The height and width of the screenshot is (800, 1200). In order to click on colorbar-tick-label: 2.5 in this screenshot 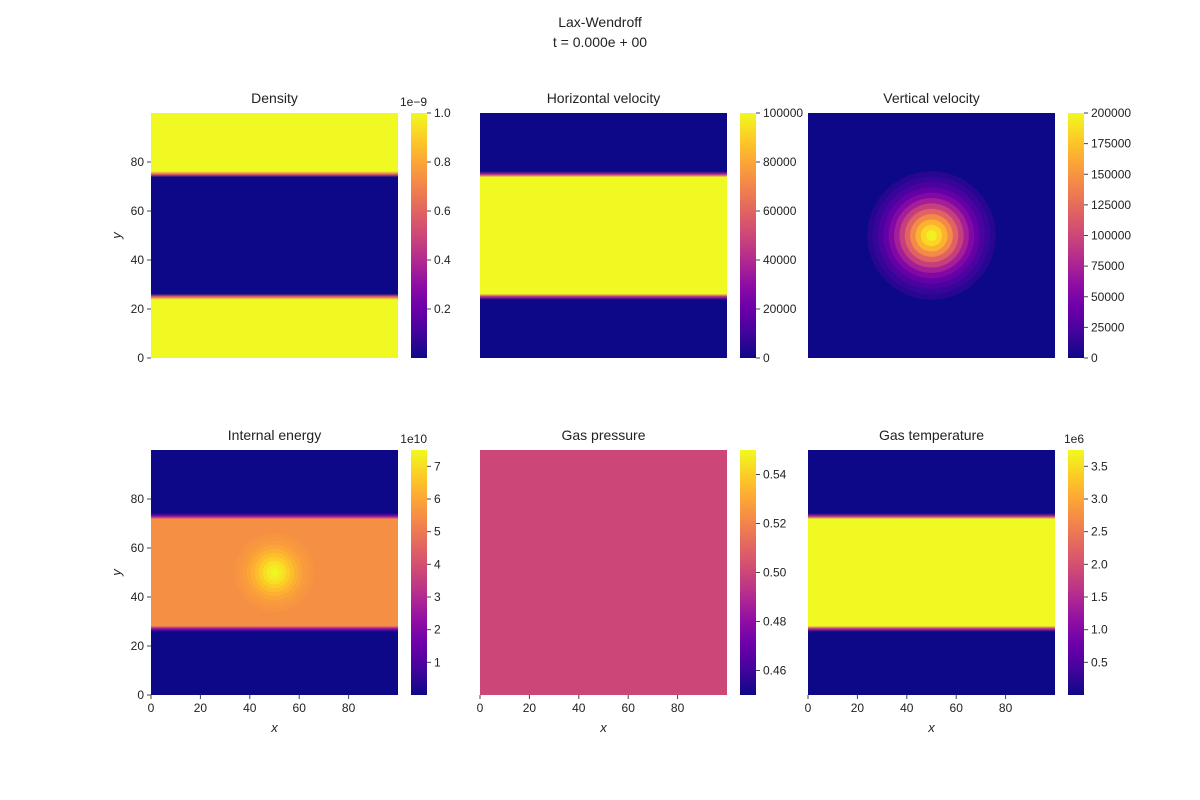, I will do `click(1099, 532)`.